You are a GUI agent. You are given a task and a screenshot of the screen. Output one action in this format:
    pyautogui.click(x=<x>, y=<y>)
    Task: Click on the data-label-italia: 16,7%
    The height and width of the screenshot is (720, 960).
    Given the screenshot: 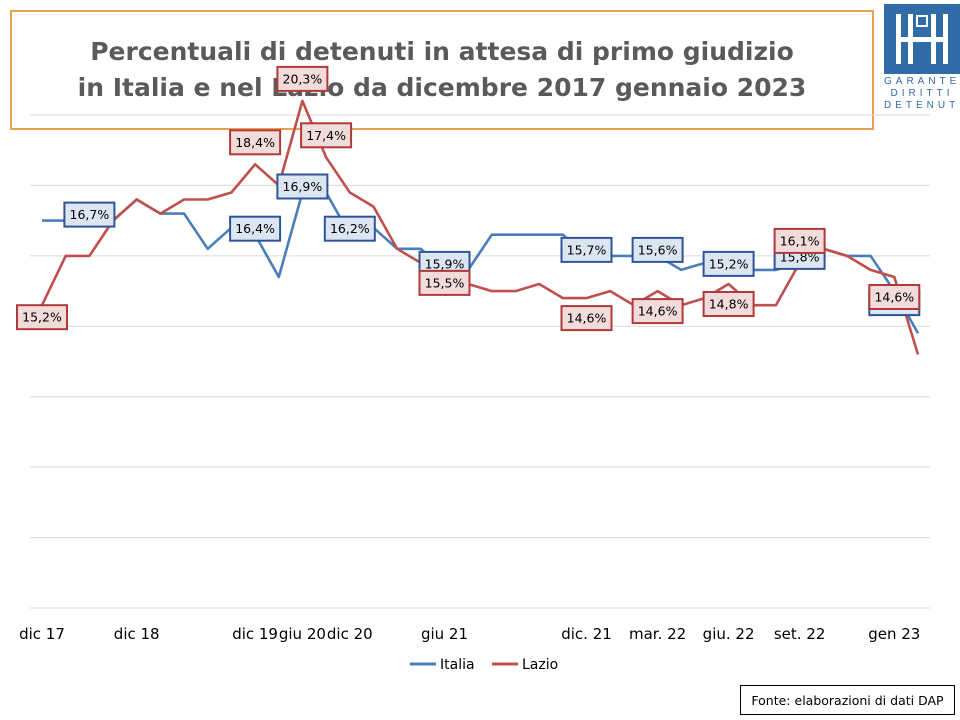 What is the action you would take?
    pyautogui.click(x=89, y=214)
    